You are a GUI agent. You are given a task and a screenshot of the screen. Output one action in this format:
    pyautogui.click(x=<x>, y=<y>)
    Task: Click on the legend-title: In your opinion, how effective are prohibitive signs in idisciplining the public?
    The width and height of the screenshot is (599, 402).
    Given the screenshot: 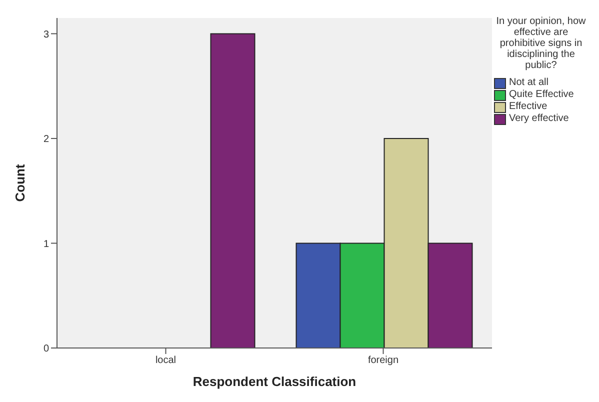 What is the action you would take?
    pyautogui.click(x=541, y=43)
    